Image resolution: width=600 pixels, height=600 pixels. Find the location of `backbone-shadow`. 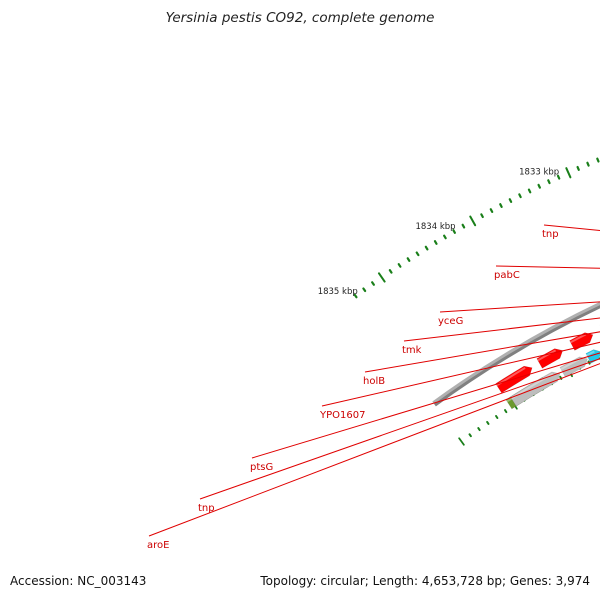

backbone-shadow is located at coordinates (516, 353).